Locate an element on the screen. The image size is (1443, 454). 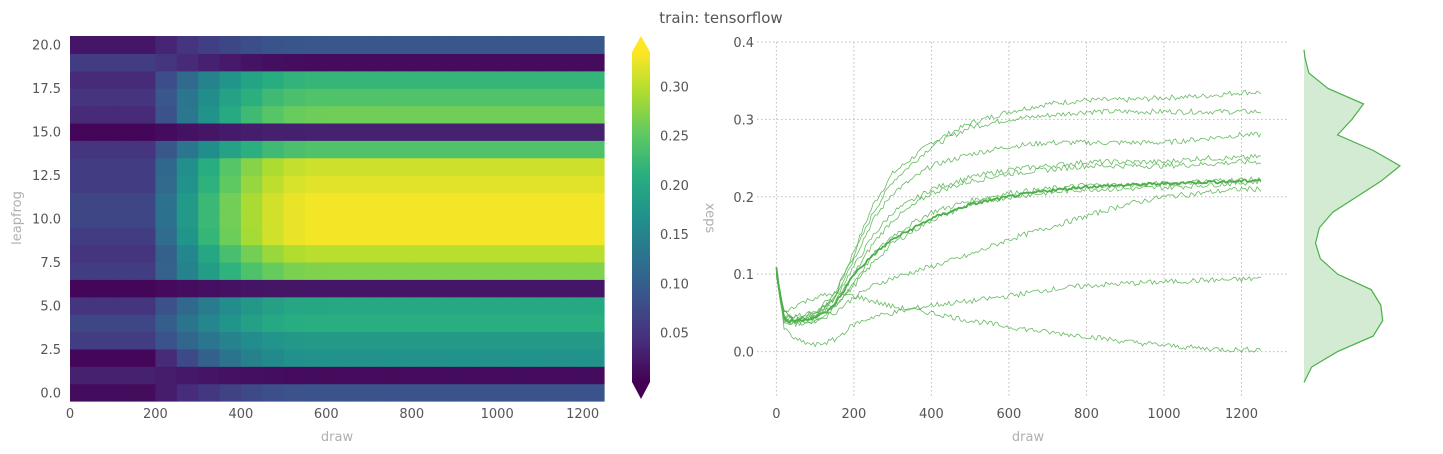
colorbar-tick-label: 0.05 is located at coordinates (674, 334).